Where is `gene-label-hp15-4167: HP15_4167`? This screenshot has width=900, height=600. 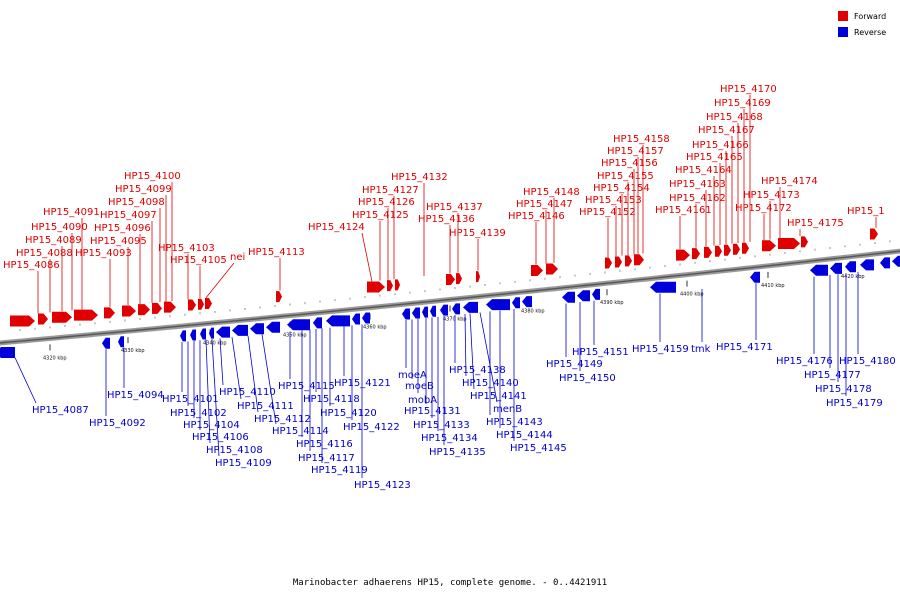
gene-label-hp15-4167: HP15_4167 is located at coordinates (726, 130).